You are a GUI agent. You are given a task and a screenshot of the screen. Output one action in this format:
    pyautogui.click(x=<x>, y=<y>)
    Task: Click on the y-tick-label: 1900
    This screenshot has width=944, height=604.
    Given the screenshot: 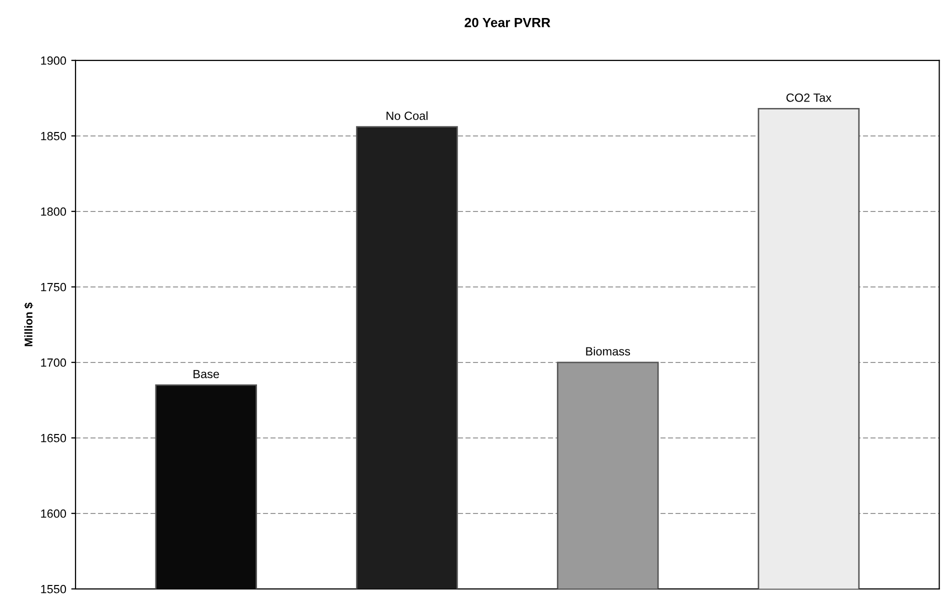 What is the action you would take?
    pyautogui.click(x=53, y=60)
    